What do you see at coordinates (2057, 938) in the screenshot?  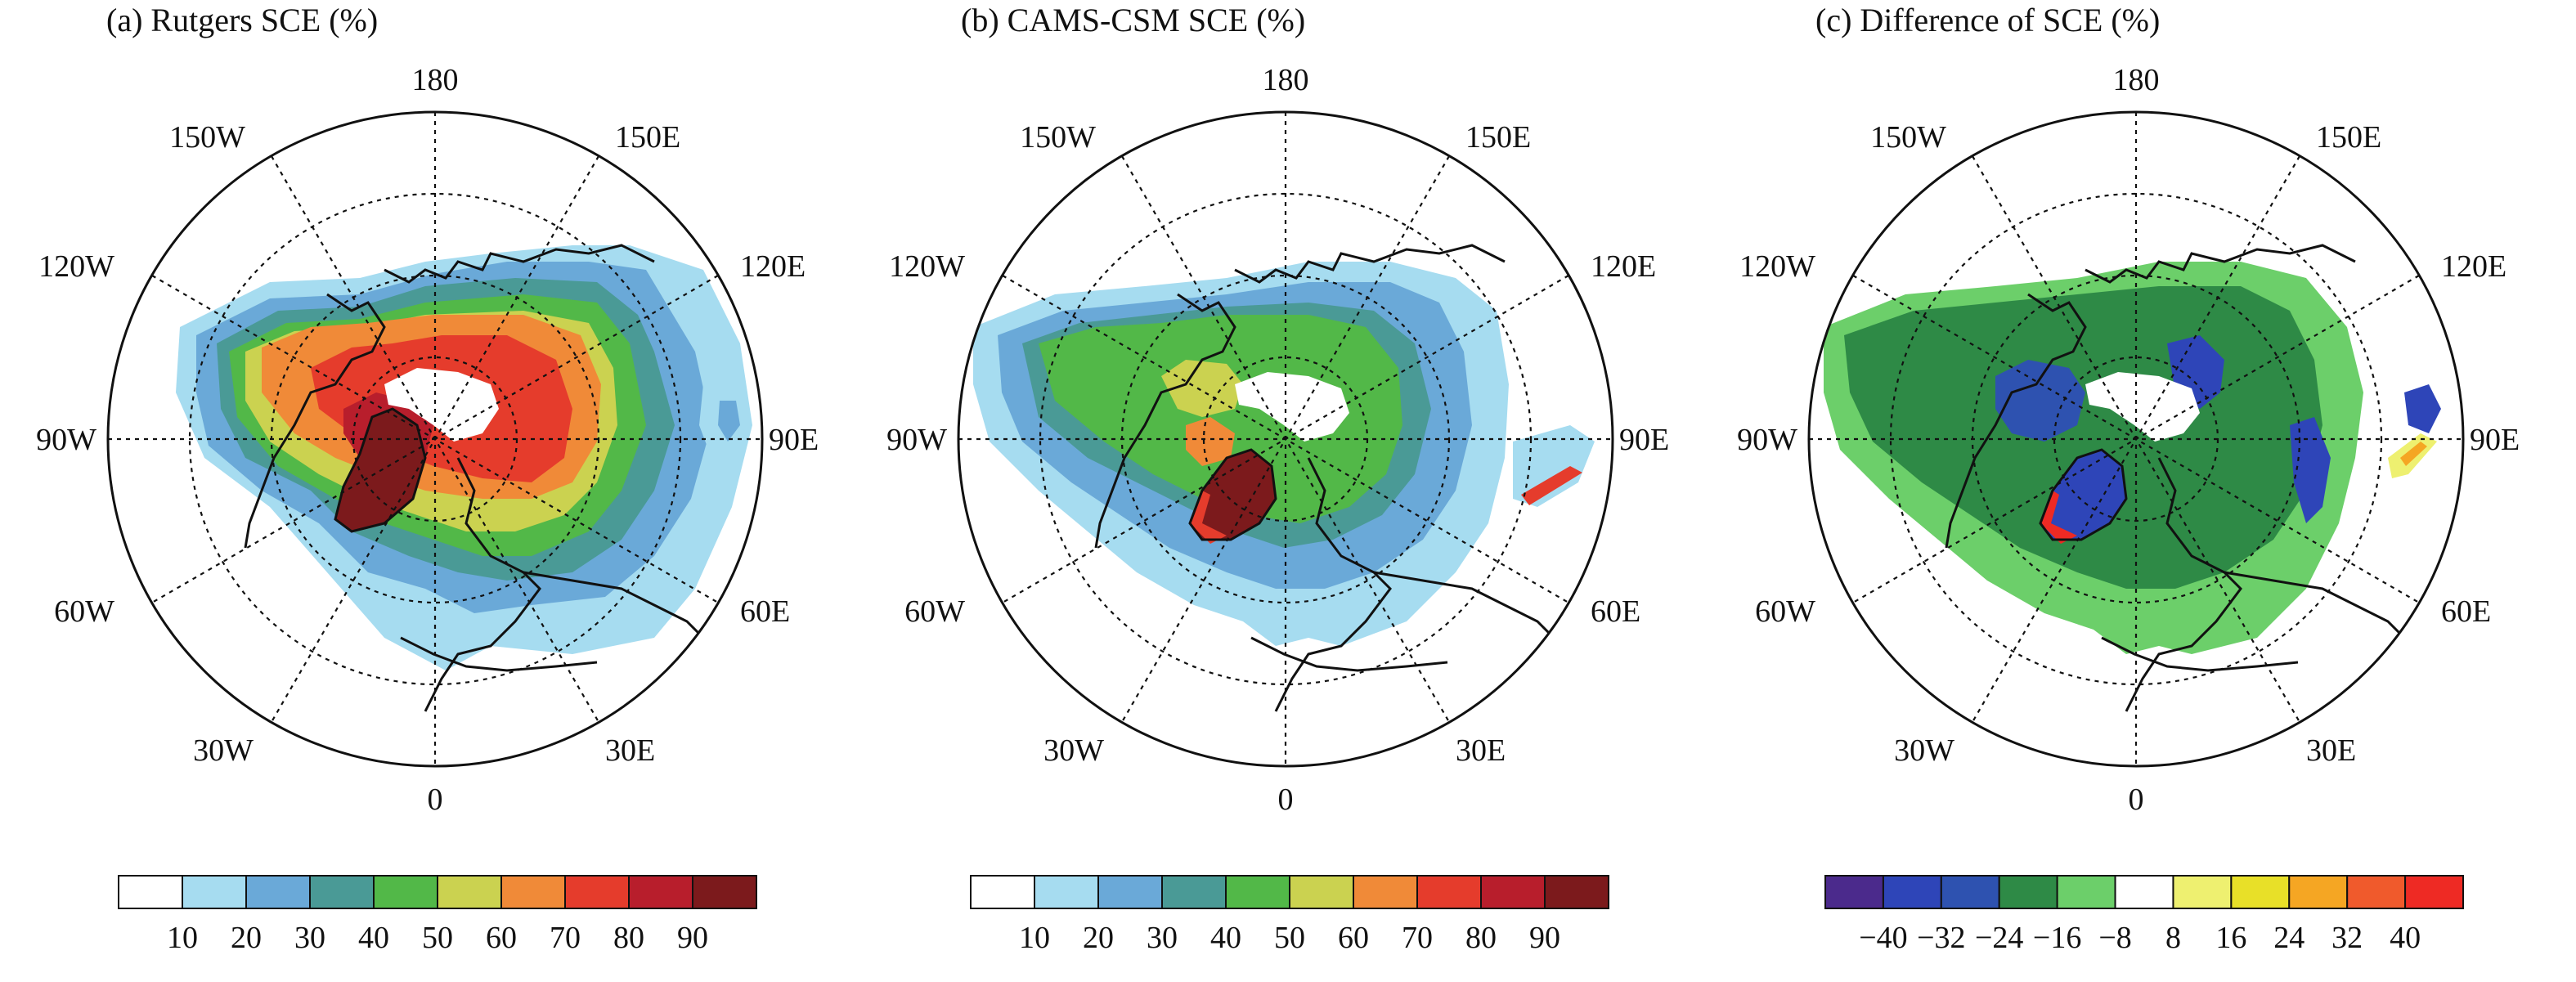 I see `colorbar-label: −16` at bounding box center [2057, 938].